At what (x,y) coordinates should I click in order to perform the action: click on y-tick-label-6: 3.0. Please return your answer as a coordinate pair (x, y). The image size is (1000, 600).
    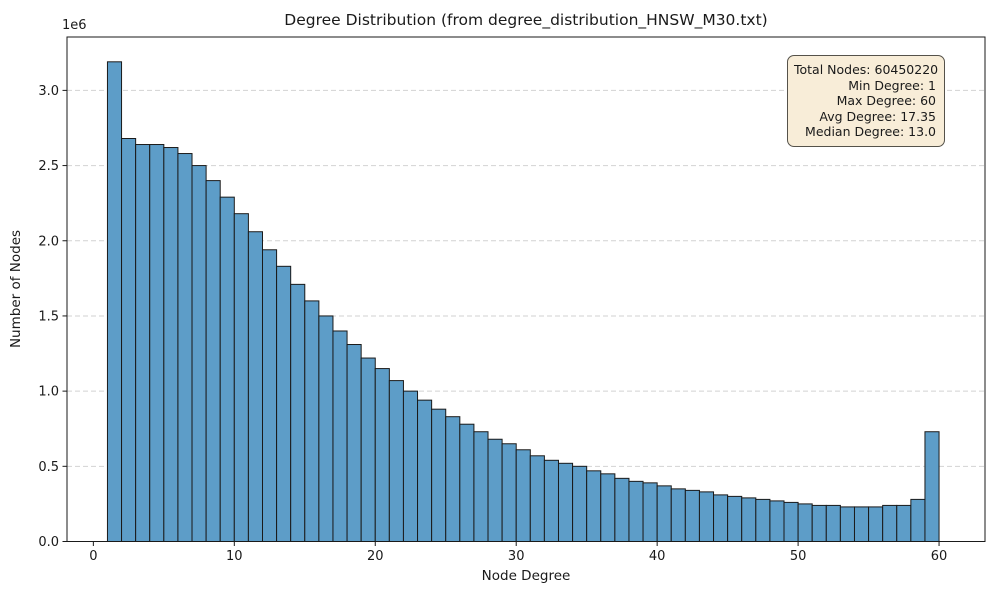
    Looking at the image, I should click on (48, 91).